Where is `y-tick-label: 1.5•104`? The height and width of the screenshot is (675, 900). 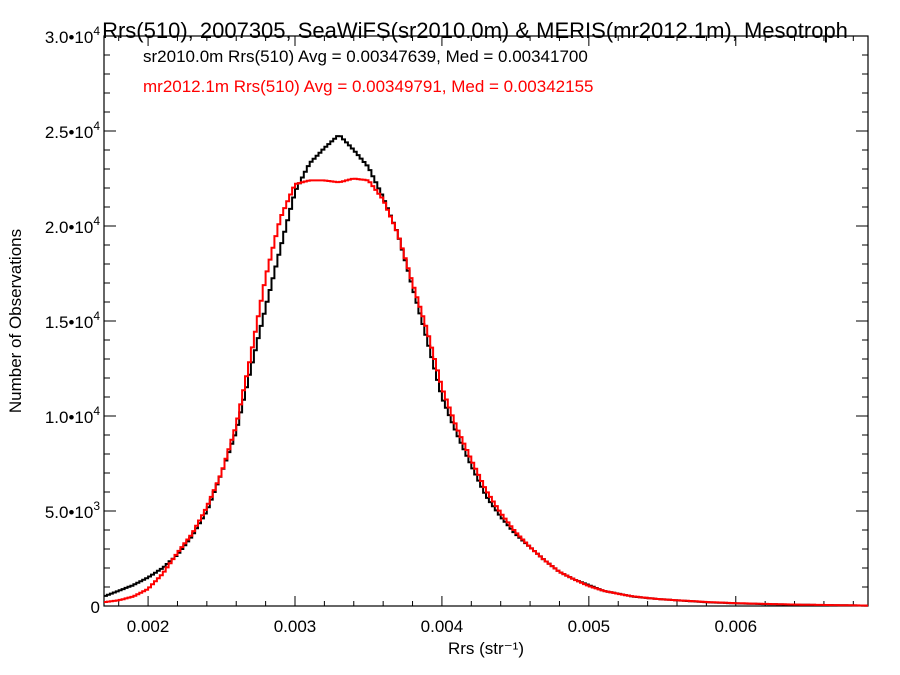 y-tick-label: 1.5•104 is located at coordinates (73, 320).